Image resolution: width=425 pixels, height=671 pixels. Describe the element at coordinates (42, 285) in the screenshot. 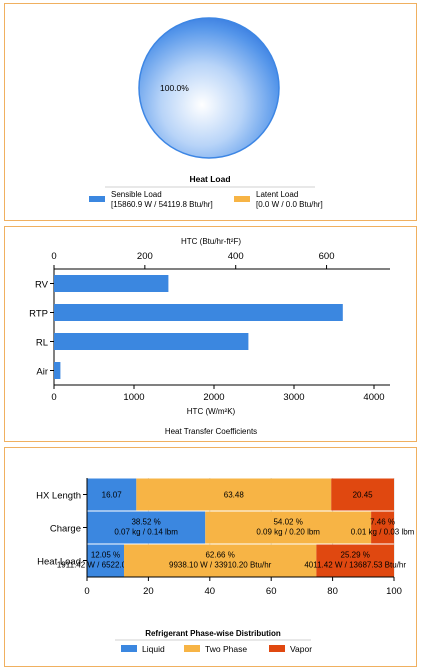

I see `htc-category-label: RV` at that location.